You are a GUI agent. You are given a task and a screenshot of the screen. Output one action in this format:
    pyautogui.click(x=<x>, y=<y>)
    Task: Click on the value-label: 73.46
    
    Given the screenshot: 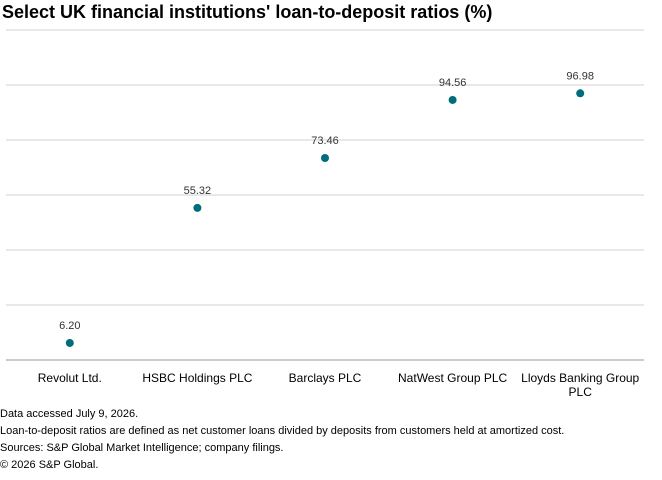 What is the action you would take?
    pyautogui.click(x=325, y=141)
    